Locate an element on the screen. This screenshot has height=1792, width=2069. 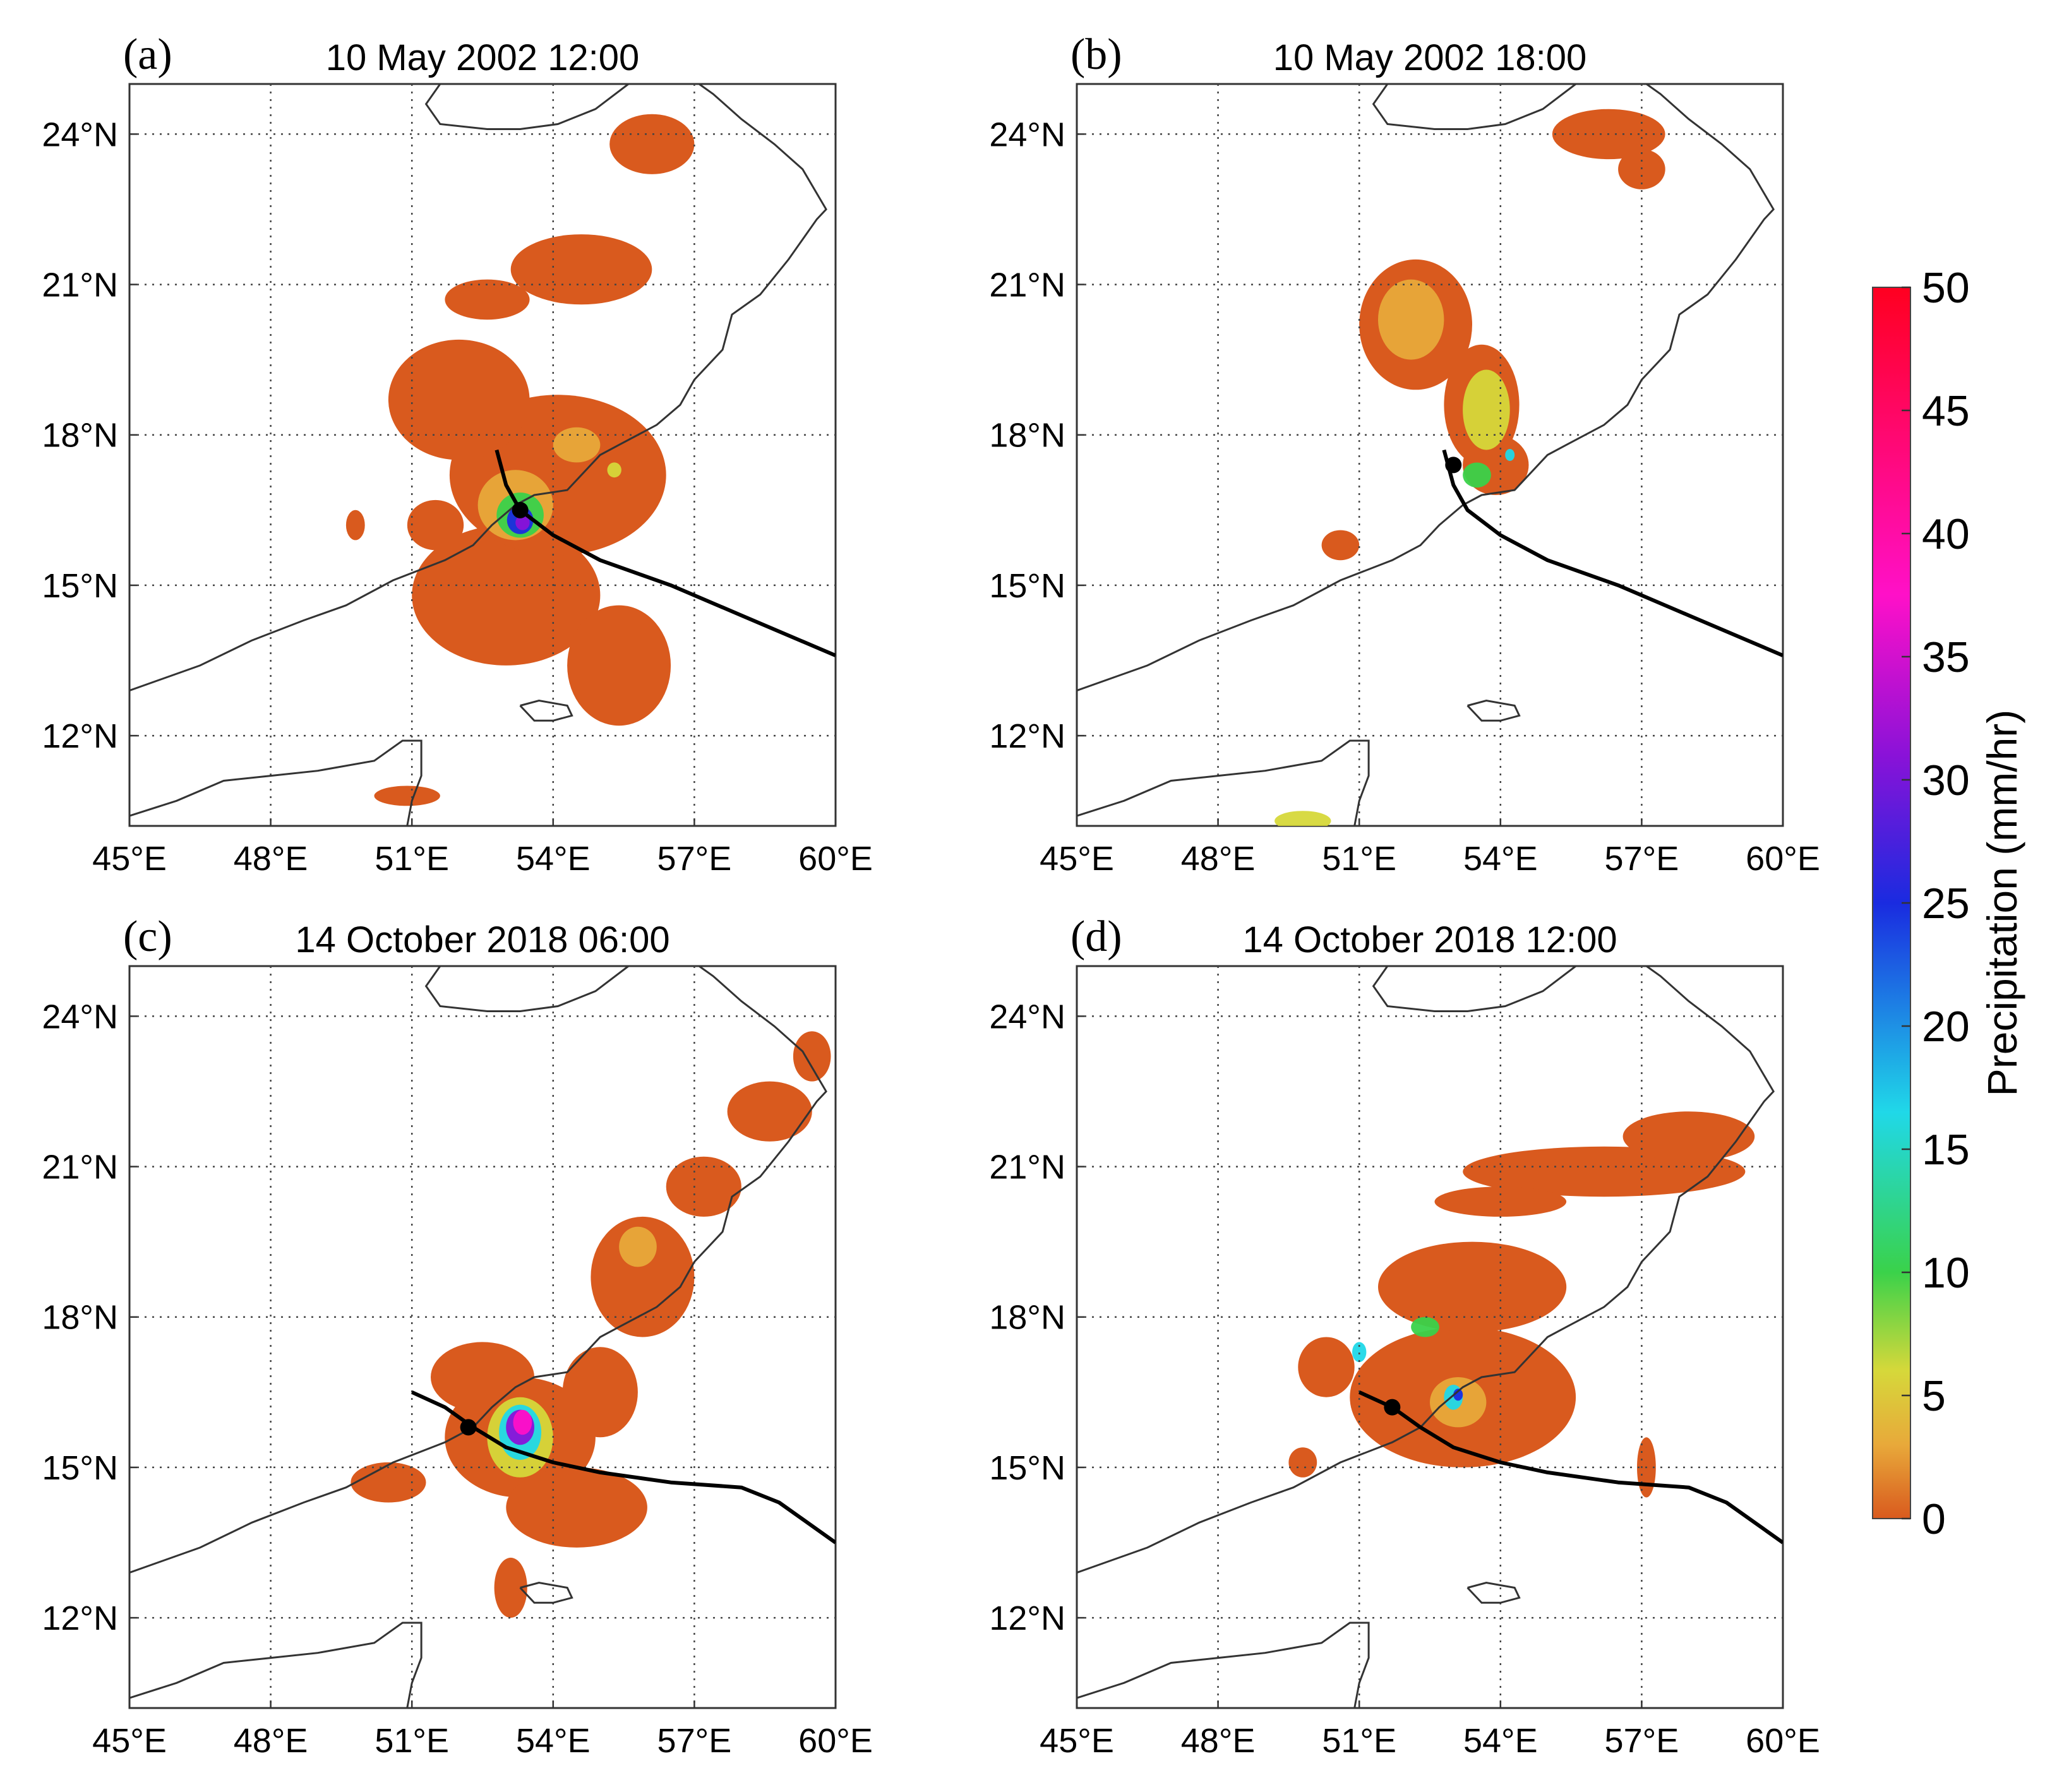
colorbar-tick-label: 40 is located at coordinates (1946, 534).